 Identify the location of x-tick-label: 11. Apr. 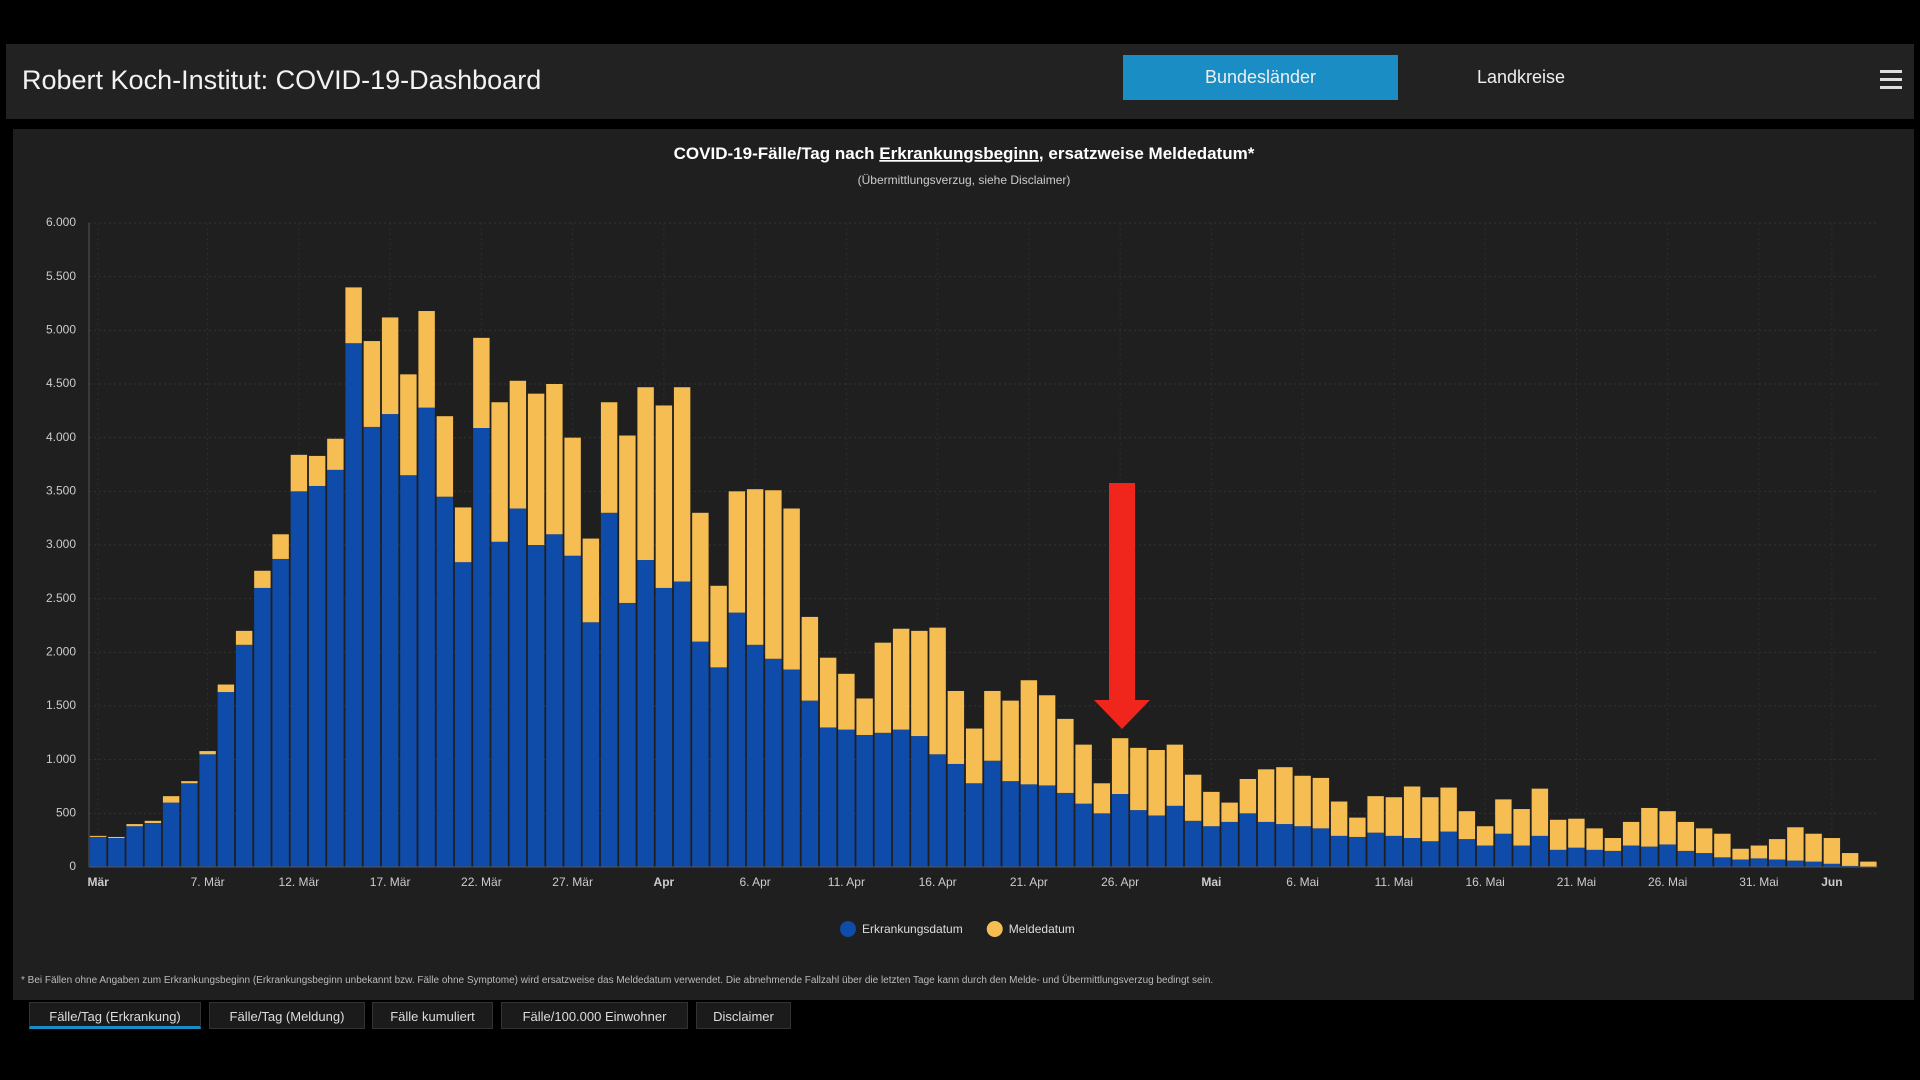
(846, 882).